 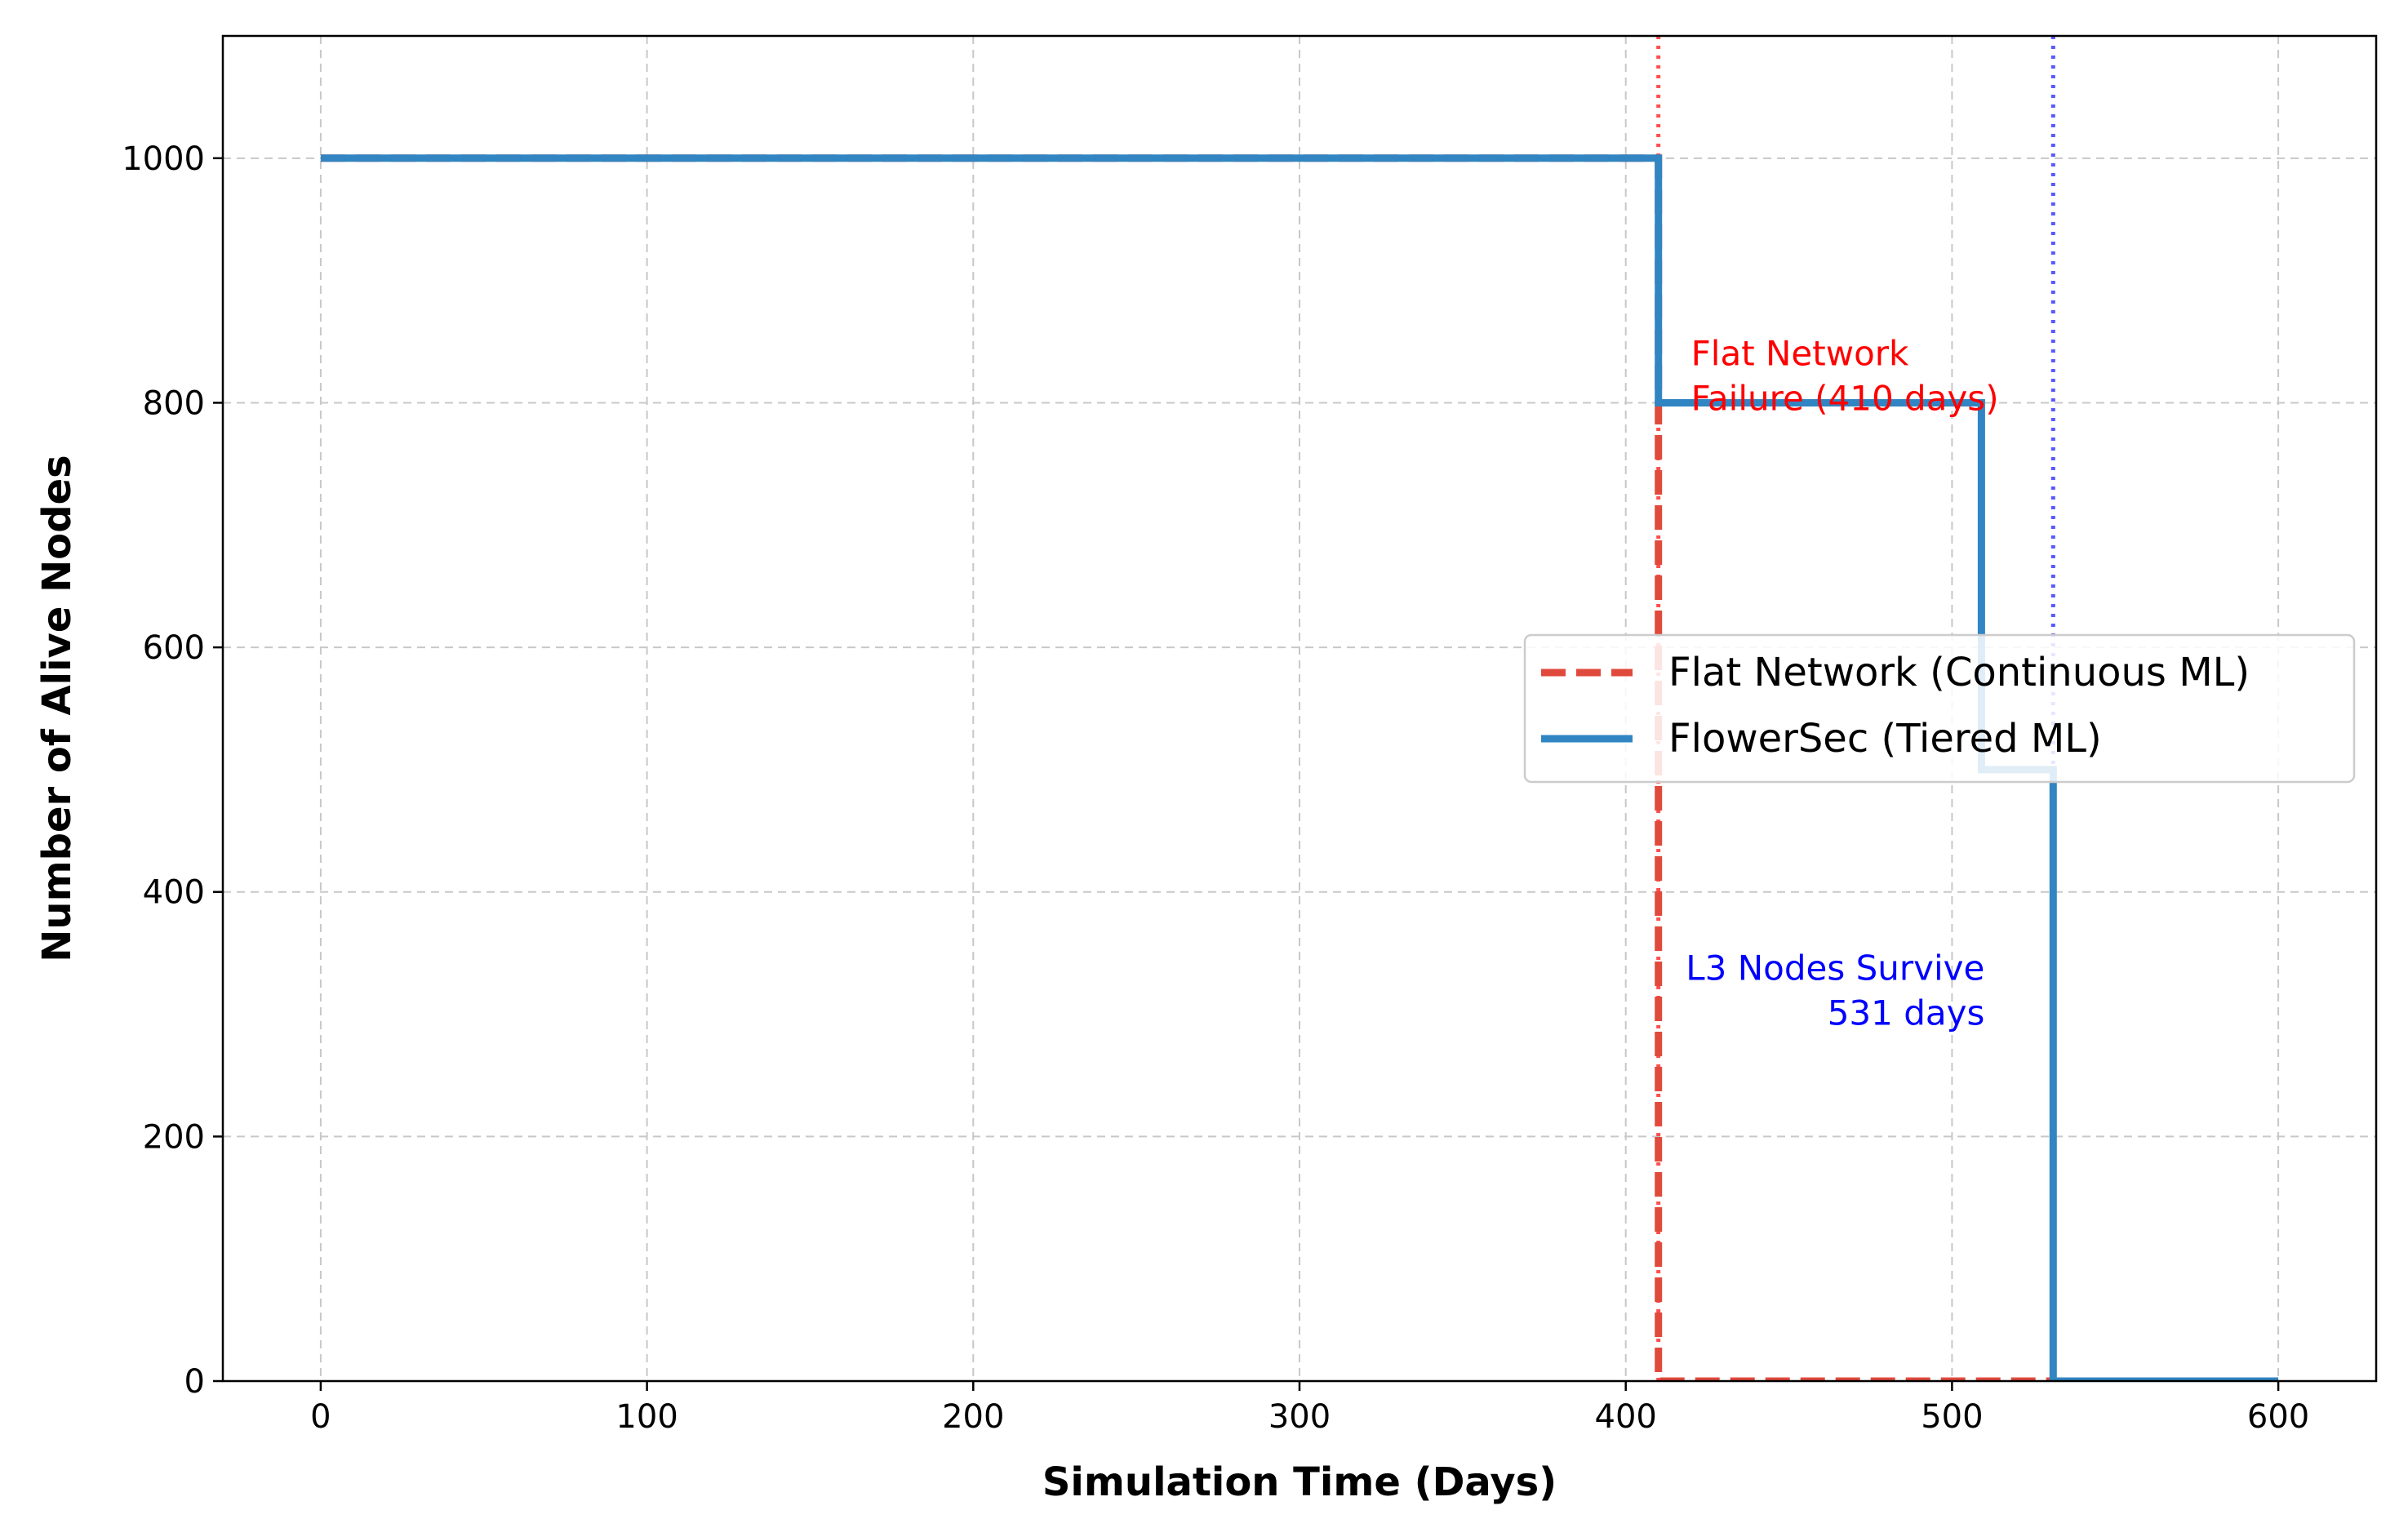 What do you see at coordinates (1800, 353) in the screenshot?
I see `annotation-flat_failure-line-1: Flat Network` at bounding box center [1800, 353].